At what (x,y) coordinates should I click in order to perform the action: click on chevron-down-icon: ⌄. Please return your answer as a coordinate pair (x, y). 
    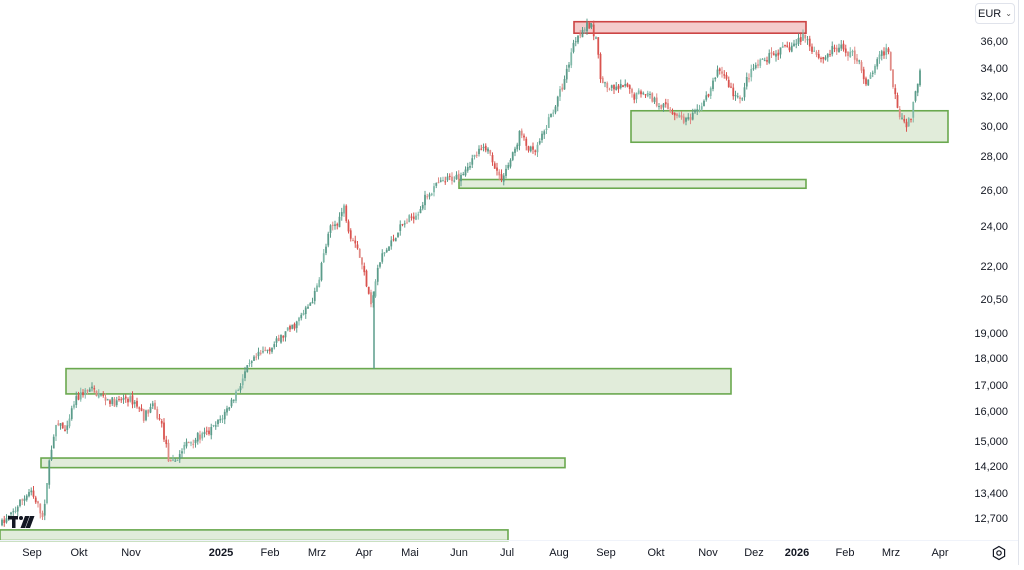
    Looking at the image, I should click on (1008, 13).